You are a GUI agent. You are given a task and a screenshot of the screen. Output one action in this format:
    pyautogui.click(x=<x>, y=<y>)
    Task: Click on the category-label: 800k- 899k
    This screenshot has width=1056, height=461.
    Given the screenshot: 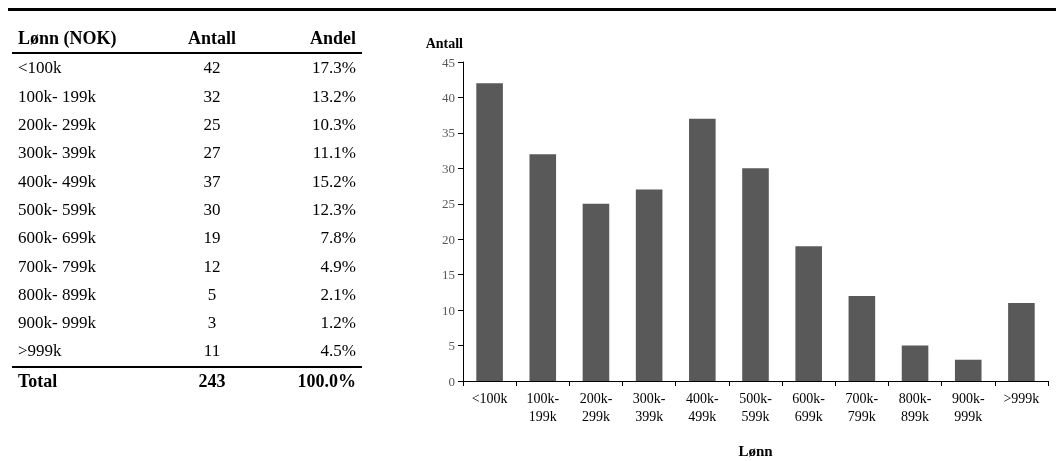 What is the action you would take?
    pyautogui.click(x=57, y=294)
    